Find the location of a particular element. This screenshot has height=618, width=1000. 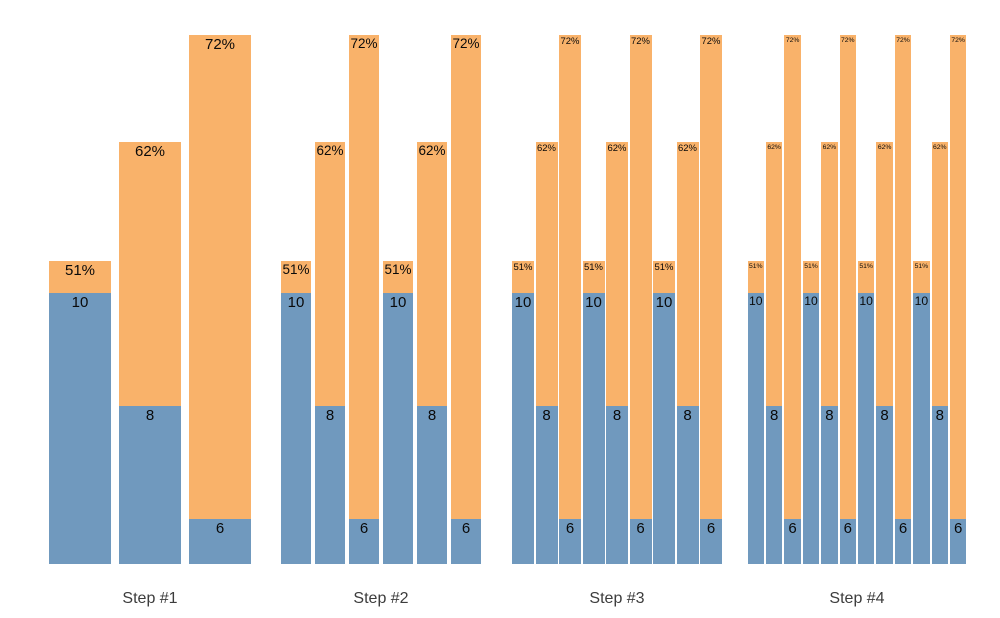

bar-step3-2: 62% 8 is located at coordinates (546, 353).